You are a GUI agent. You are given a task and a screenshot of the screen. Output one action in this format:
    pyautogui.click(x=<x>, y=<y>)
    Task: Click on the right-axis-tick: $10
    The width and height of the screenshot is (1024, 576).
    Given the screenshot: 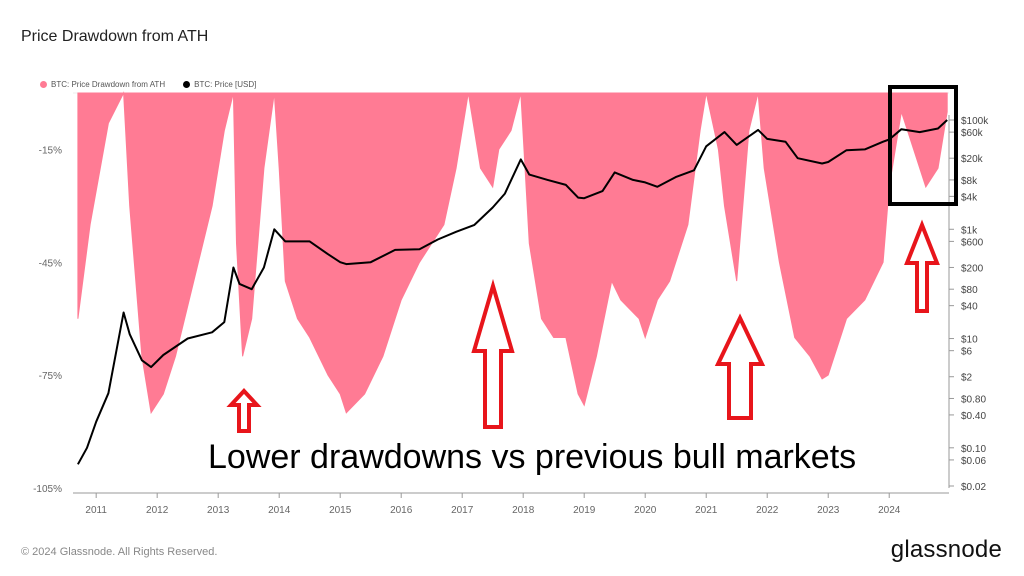 What is the action you would take?
    pyautogui.click(x=969, y=340)
    